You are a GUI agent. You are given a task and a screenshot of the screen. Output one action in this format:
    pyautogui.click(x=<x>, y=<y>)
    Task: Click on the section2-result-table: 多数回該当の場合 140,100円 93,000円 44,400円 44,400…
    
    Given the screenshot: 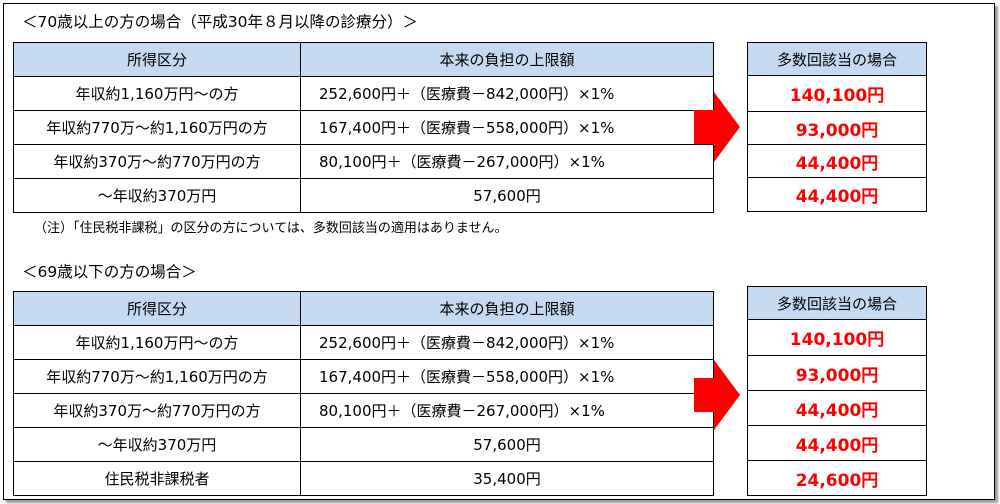 What is the action you would take?
    pyautogui.click(x=837, y=391)
    